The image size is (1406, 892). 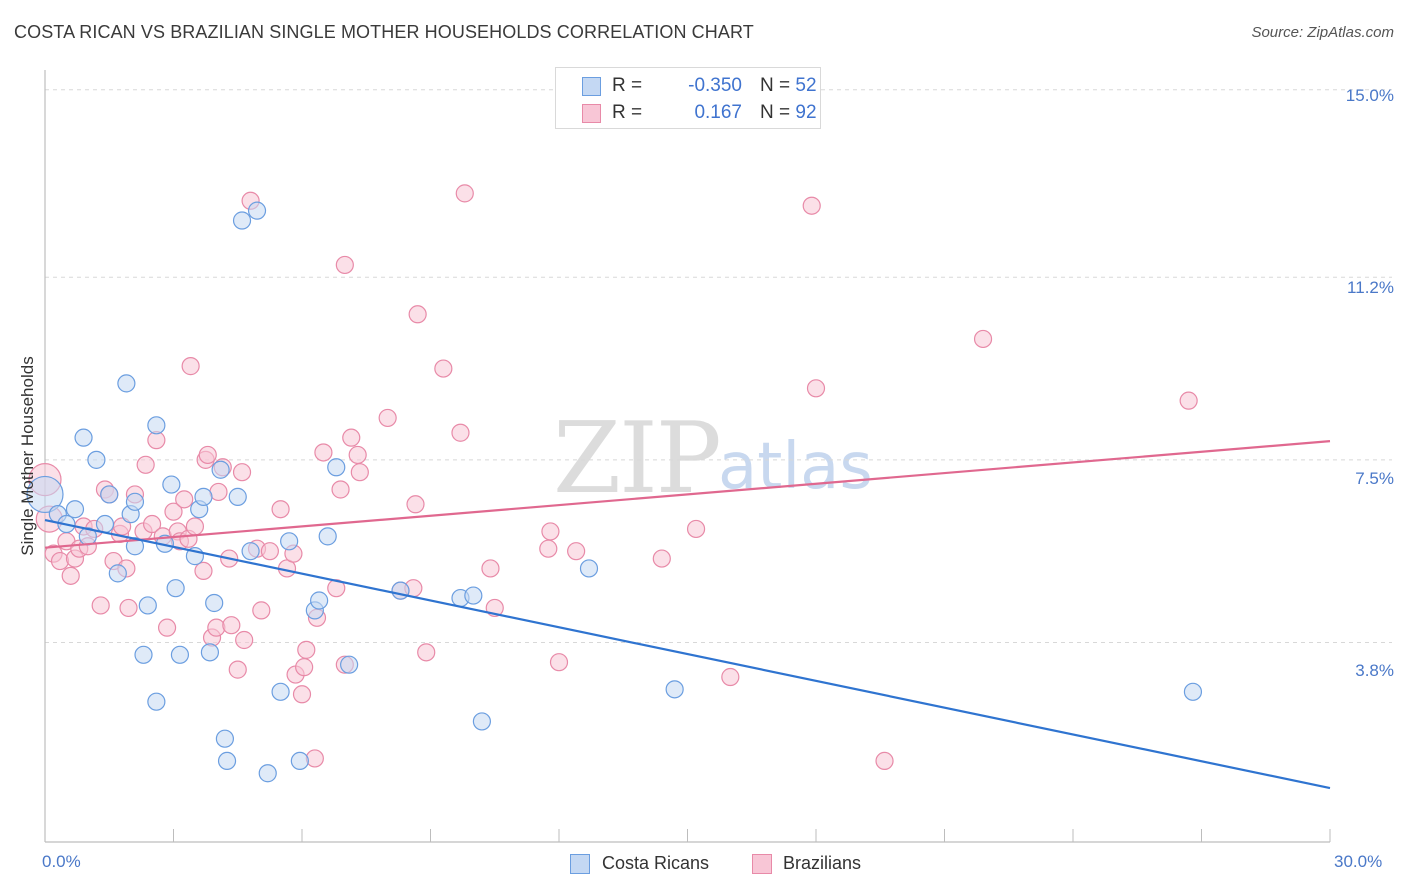 I want to click on correlation-legend: R = -0.350 N = 52 R = 0.167 N = 92, so click(x=688, y=98).